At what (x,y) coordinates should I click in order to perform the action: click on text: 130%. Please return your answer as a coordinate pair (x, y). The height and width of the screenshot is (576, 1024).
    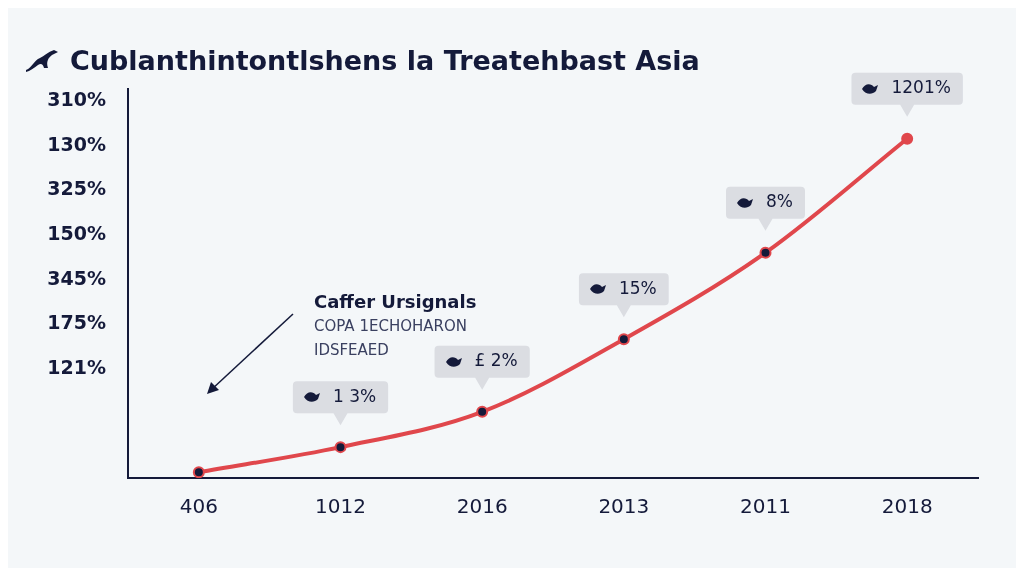
    Looking at the image, I should click on (76, 143).